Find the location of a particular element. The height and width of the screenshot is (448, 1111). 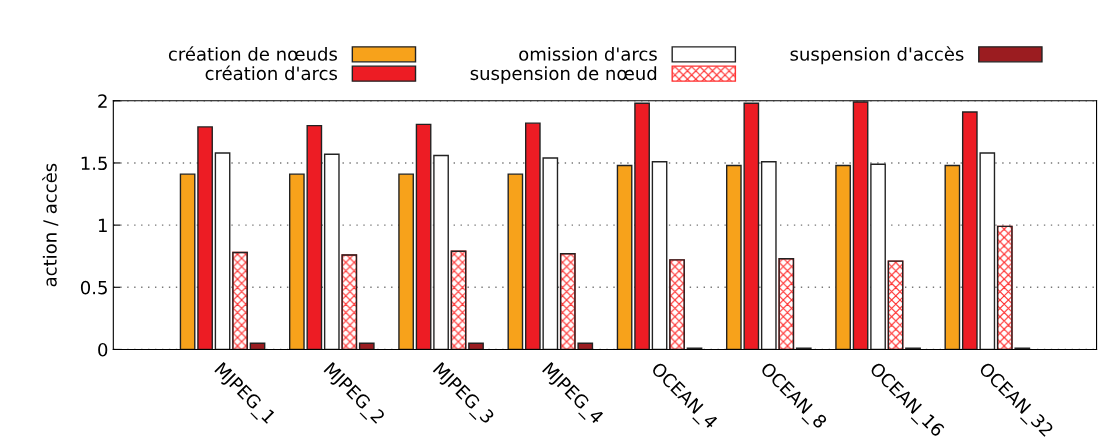

y-axis-title: action / accès is located at coordinates (50, 225).